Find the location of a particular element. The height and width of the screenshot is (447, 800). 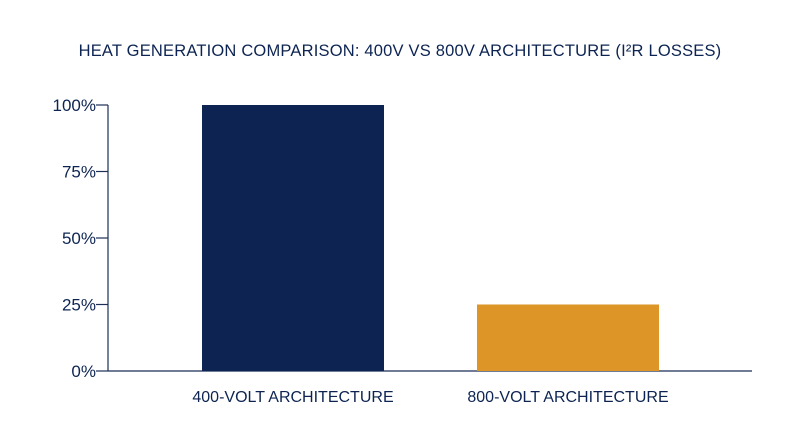

x-category-label: 800-VOLT ARCHITECTURE is located at coordinates (567, 397).